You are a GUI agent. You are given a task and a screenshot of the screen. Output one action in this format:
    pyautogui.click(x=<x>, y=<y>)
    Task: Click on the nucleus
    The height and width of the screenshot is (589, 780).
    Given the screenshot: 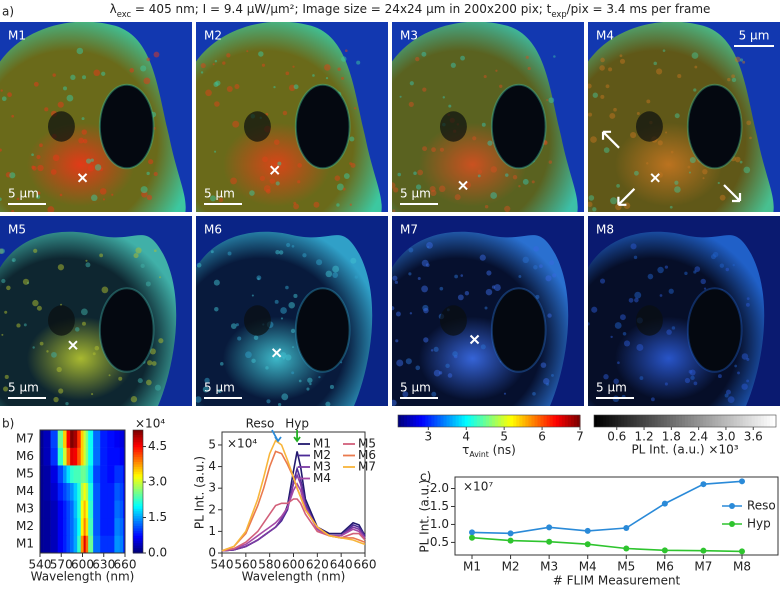 What is the action you would take?
    pyautogui.click(x=518, y=330)
    